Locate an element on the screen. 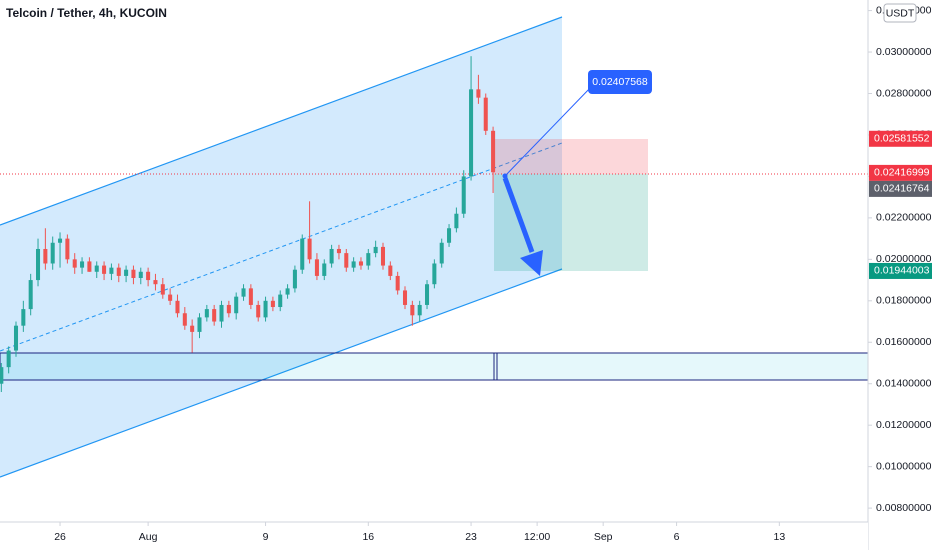  price-label: 0.02581552 is located at coordinates (902, 139).